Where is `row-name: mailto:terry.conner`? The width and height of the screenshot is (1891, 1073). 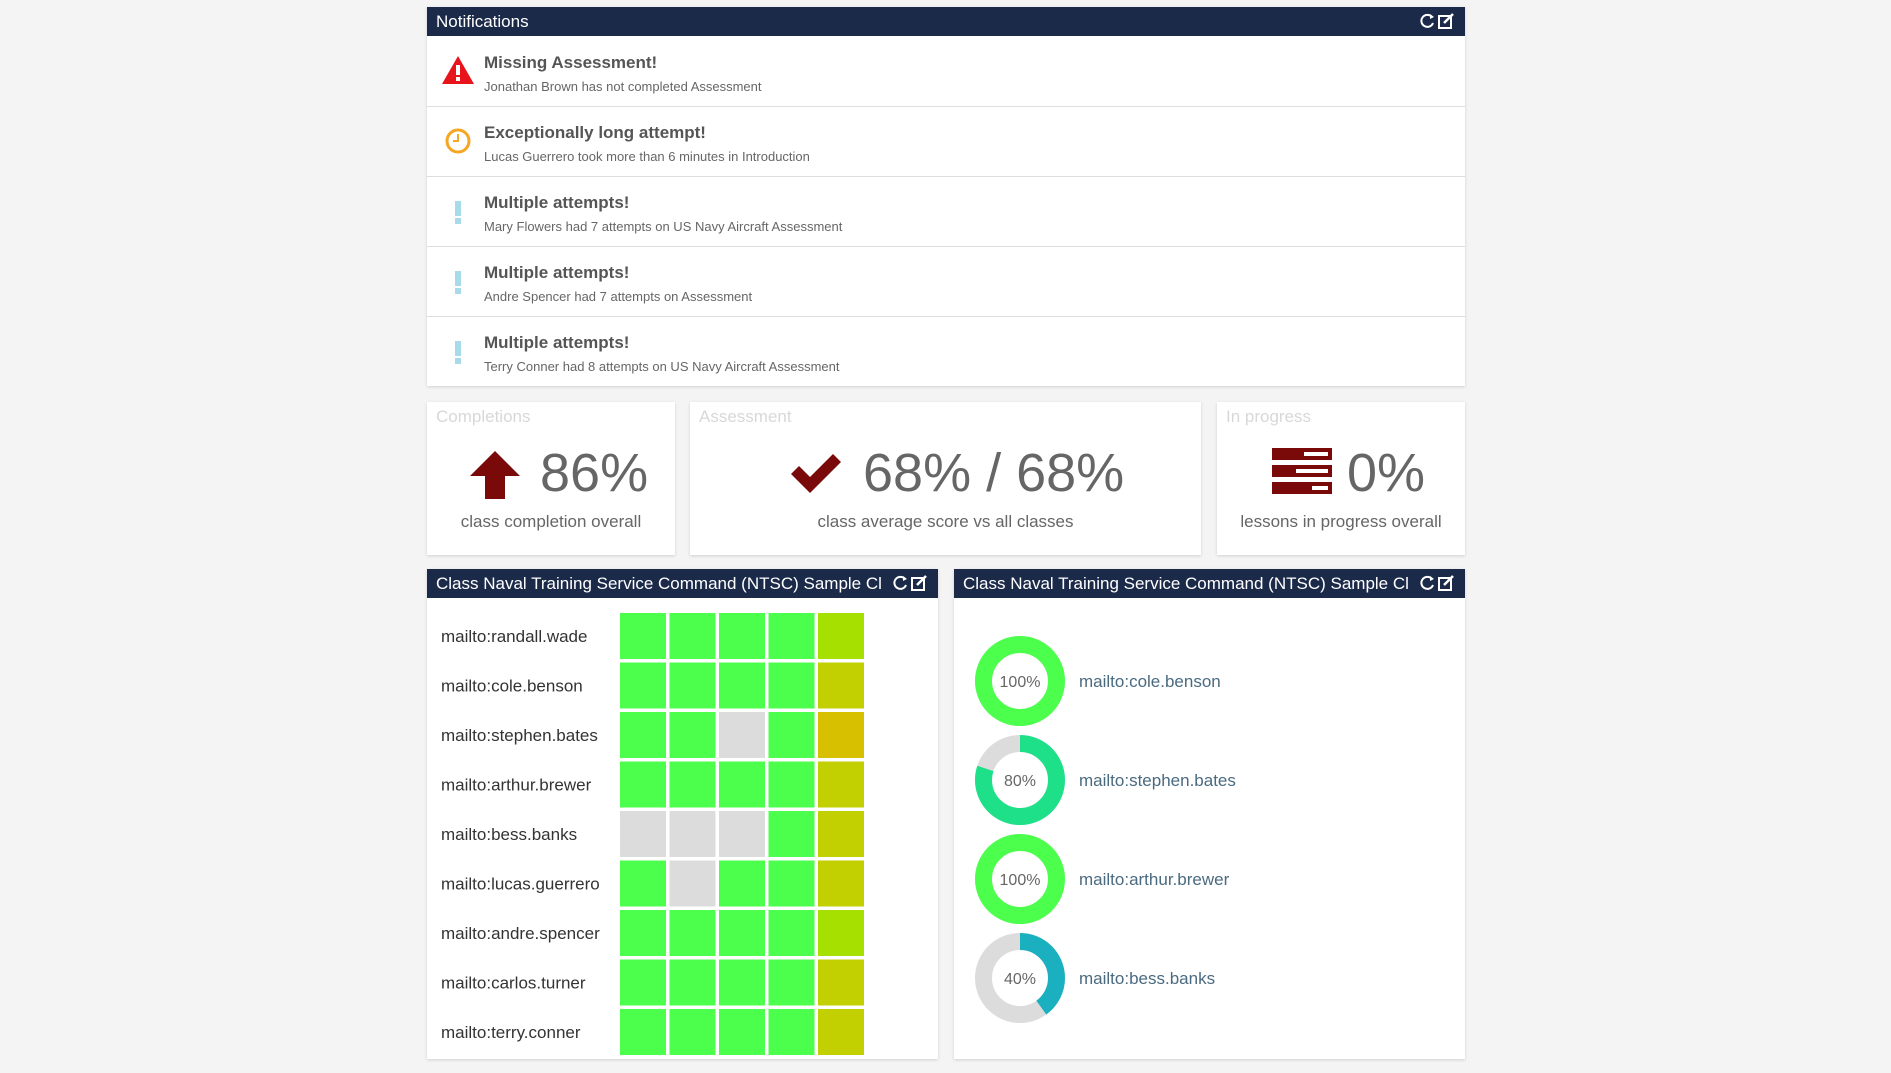 row-name: mailto:terry.conner is located at coordinates (511, 1032).